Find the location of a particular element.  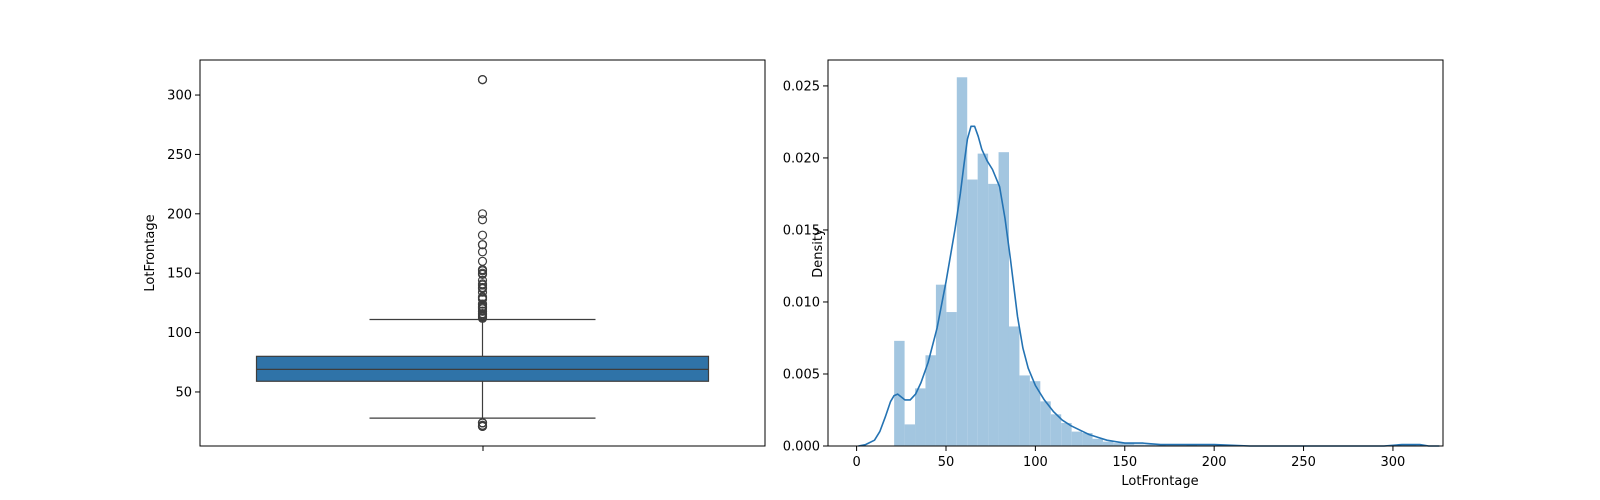

boxplot-y-tick-label: 100 is located at coordinates (179, 333).